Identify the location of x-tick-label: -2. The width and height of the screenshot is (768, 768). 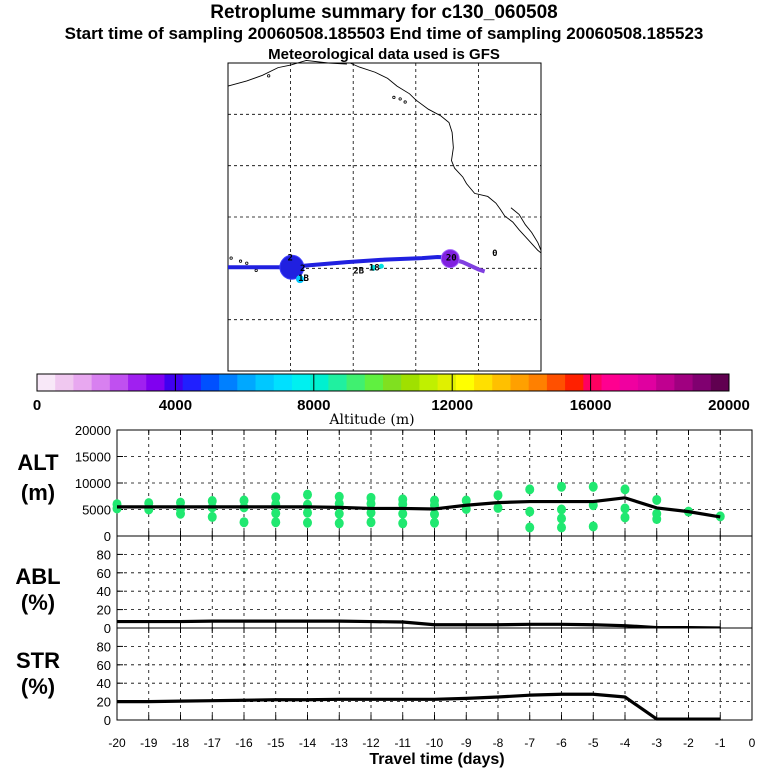
(688, 743).